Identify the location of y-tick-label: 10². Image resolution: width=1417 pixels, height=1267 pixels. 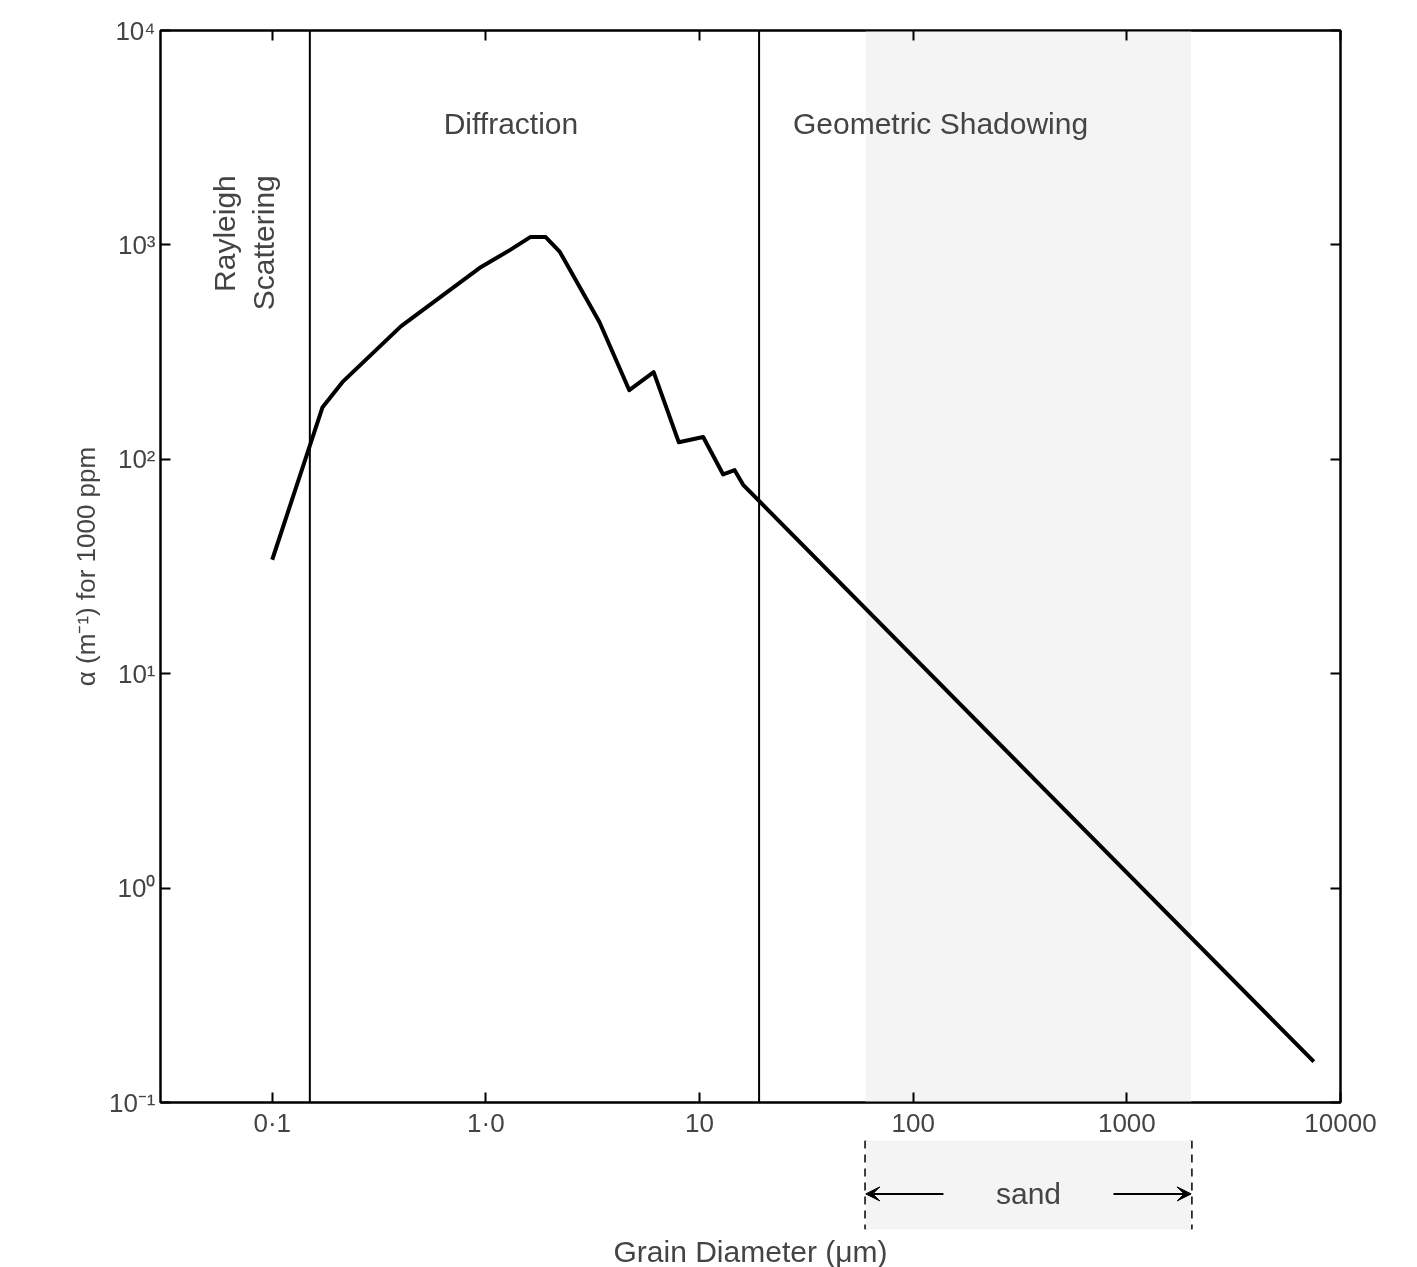
(136, 459).